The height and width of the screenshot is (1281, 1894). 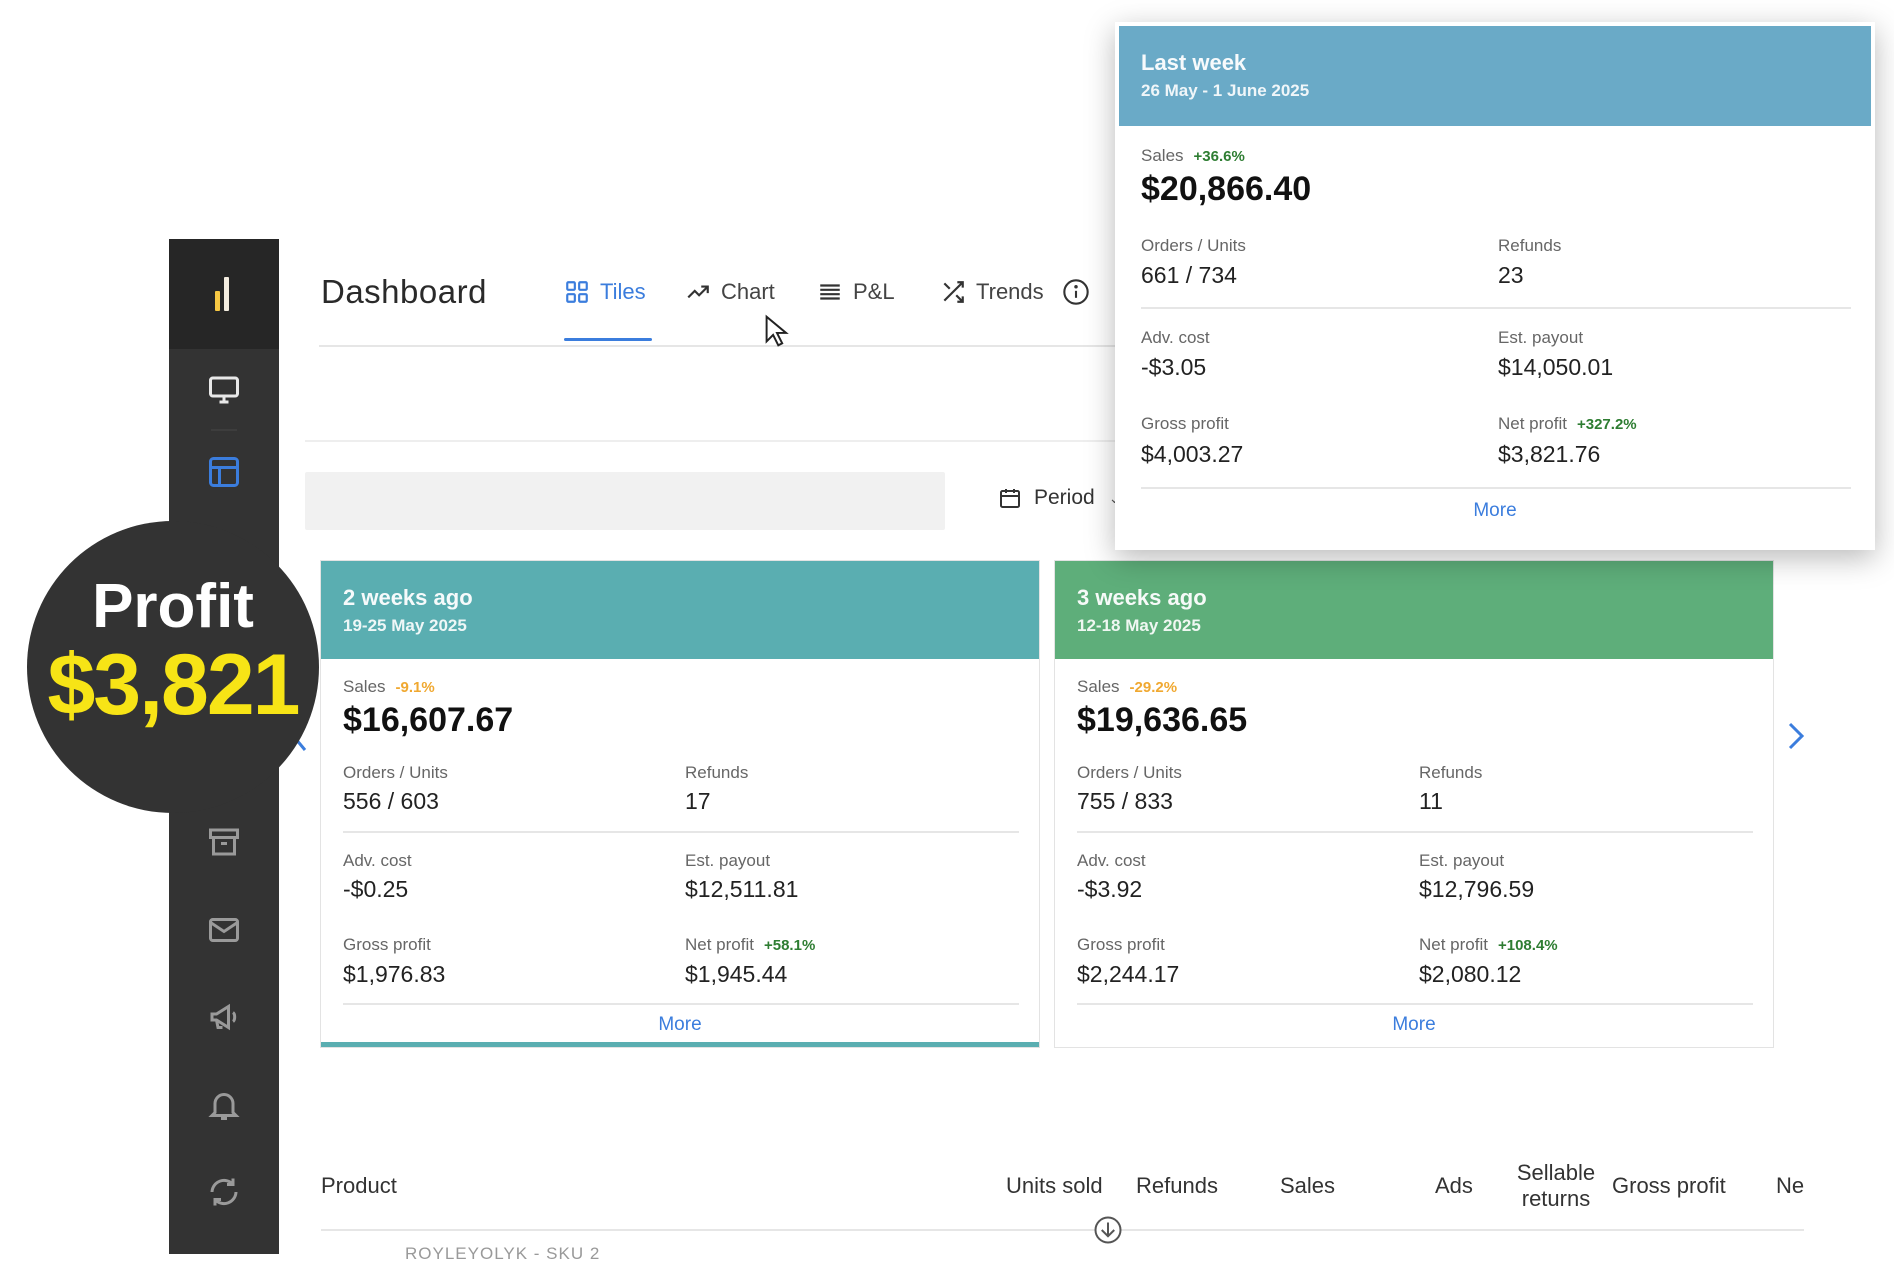 I want to click on profit-badge: Profit $3,821, so click(x=173, y=667).